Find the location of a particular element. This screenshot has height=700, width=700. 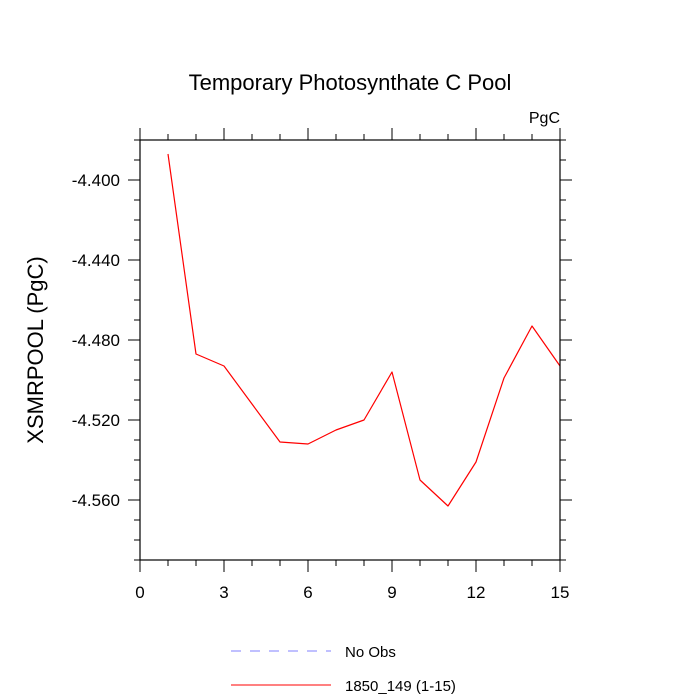

x-tick-label: 9 is located at coordinates (391, 592).